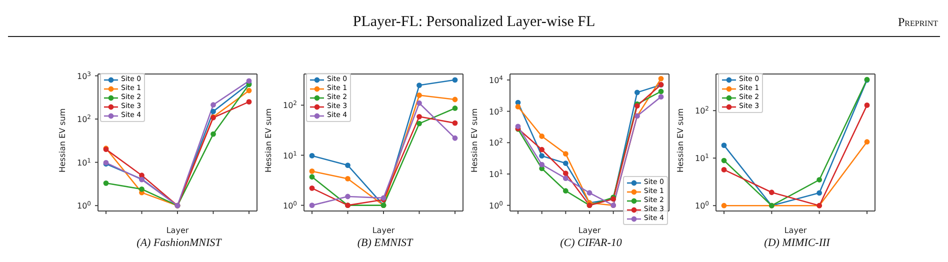 The height and width of the screenshot is (262, 948). Describe the element at coordinates (474, 22) in the screenshot. I see `text: PLayer-FL: Personalized Layer-wise FL` at that location.